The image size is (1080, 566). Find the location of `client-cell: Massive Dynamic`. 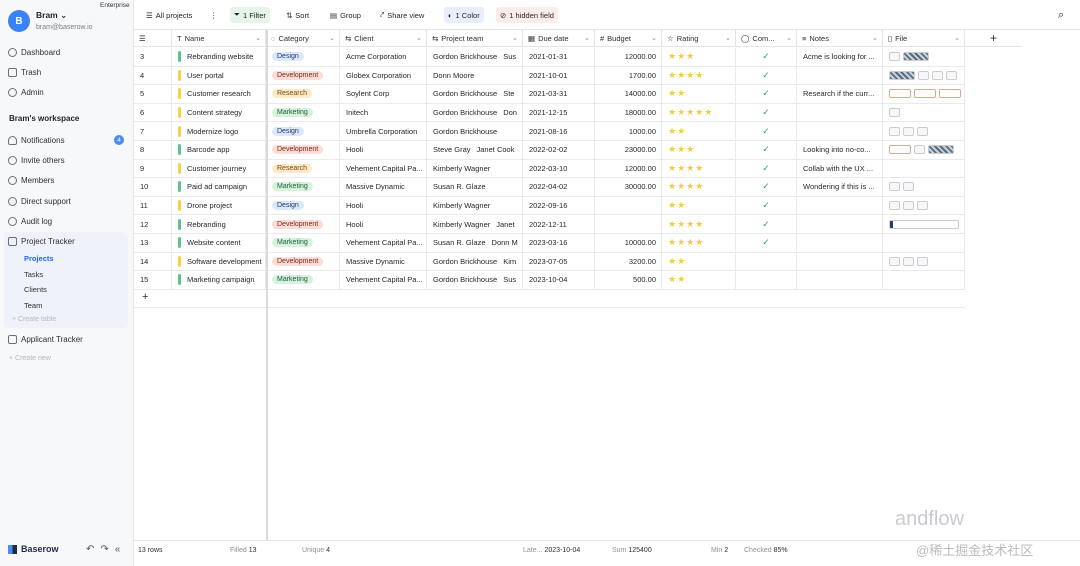

client-cell: Massive Dynamic is located at coordinates (383, 187).